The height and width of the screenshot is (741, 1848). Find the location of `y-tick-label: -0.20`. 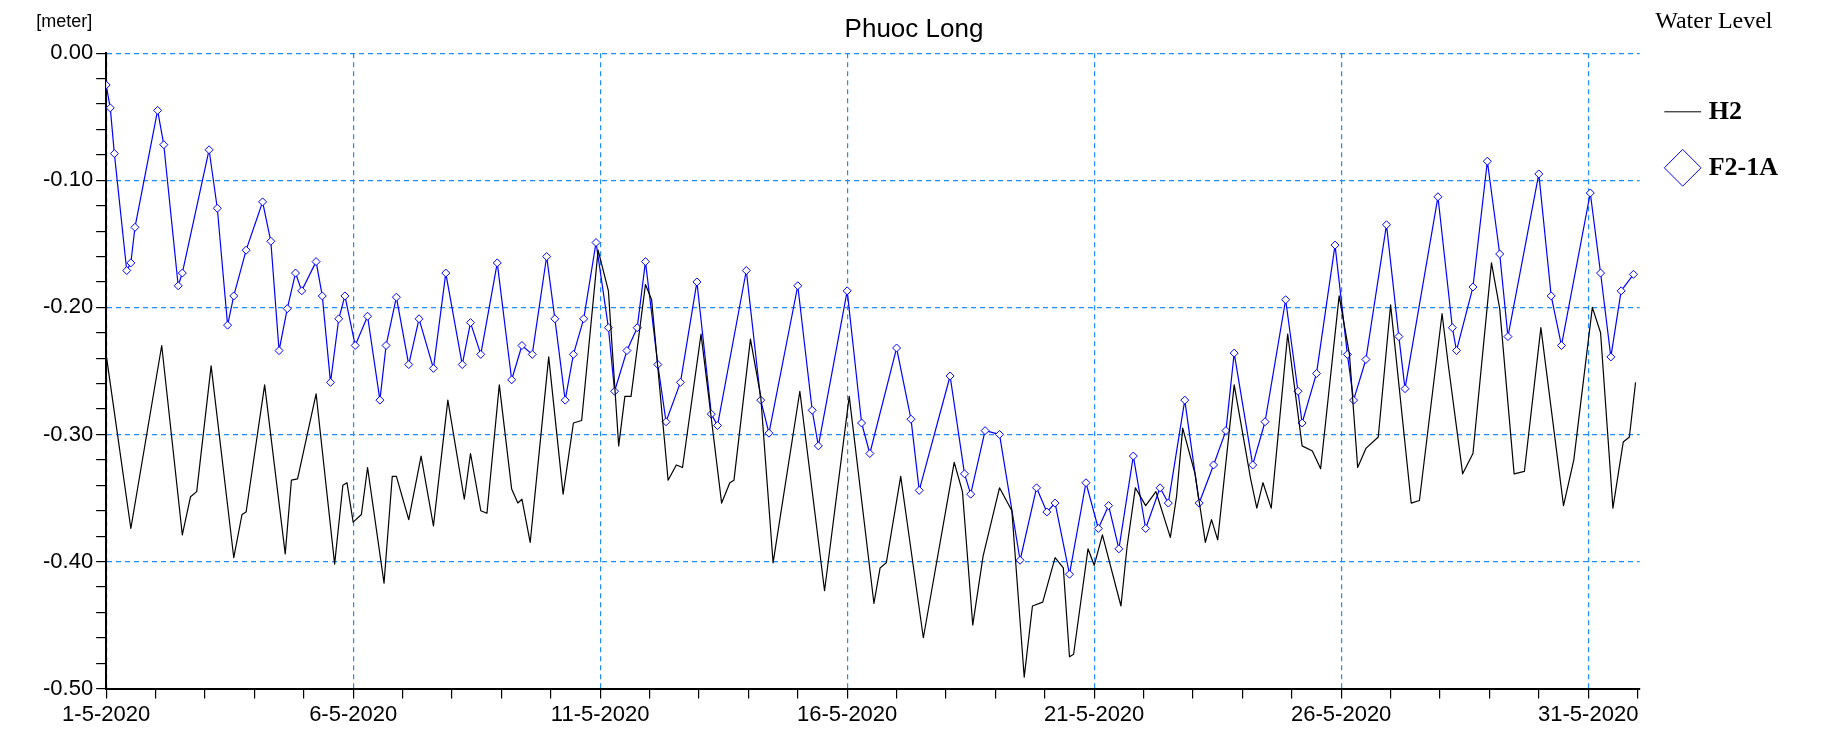

y-tick-label: -0.20 is located at coordinates (68, 306).